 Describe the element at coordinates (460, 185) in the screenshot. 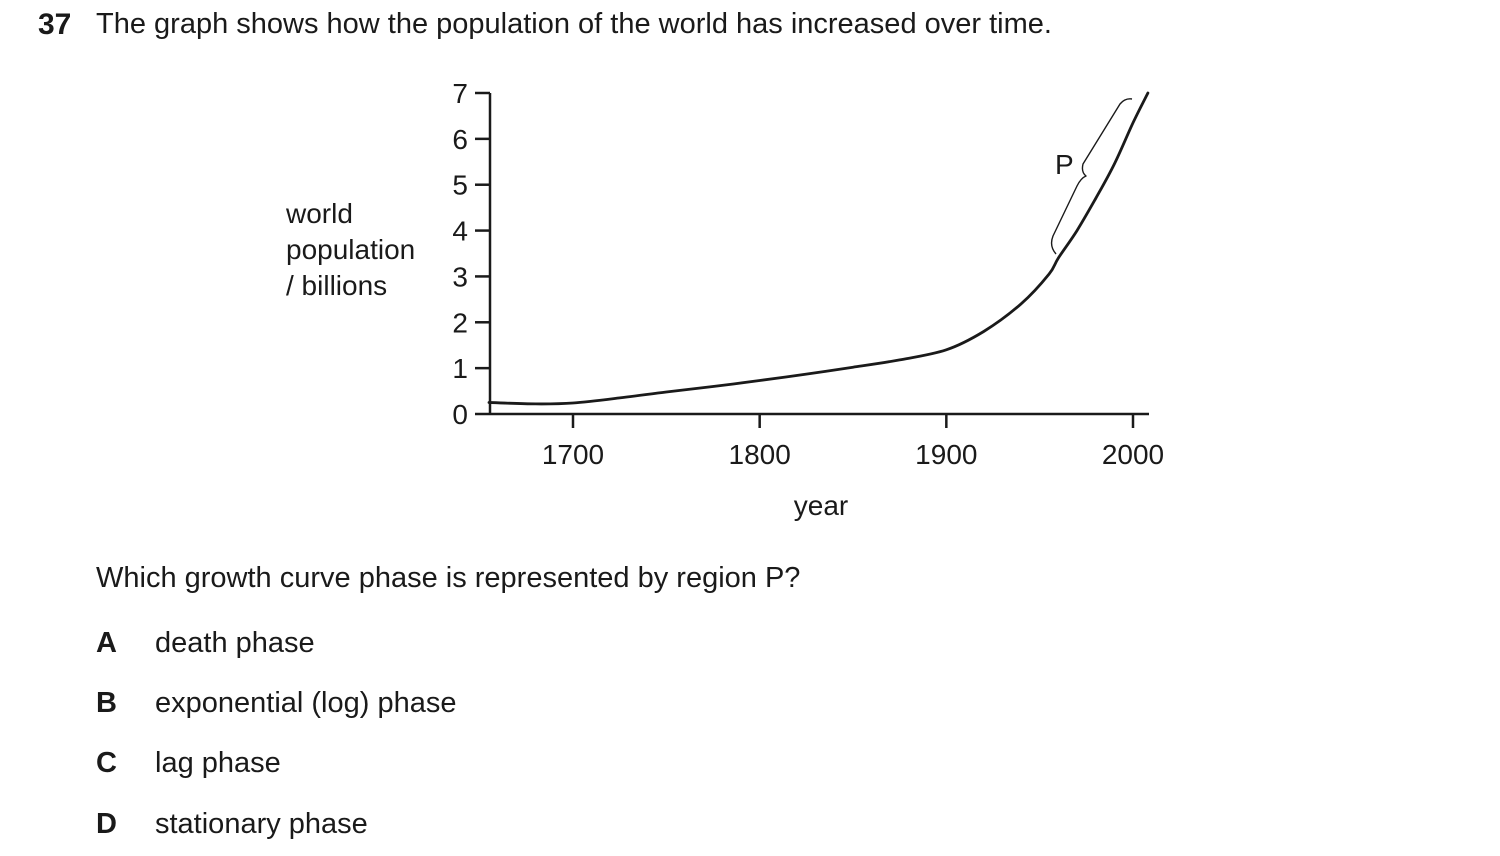

I see `y-tick-label-5: 5` at that location.